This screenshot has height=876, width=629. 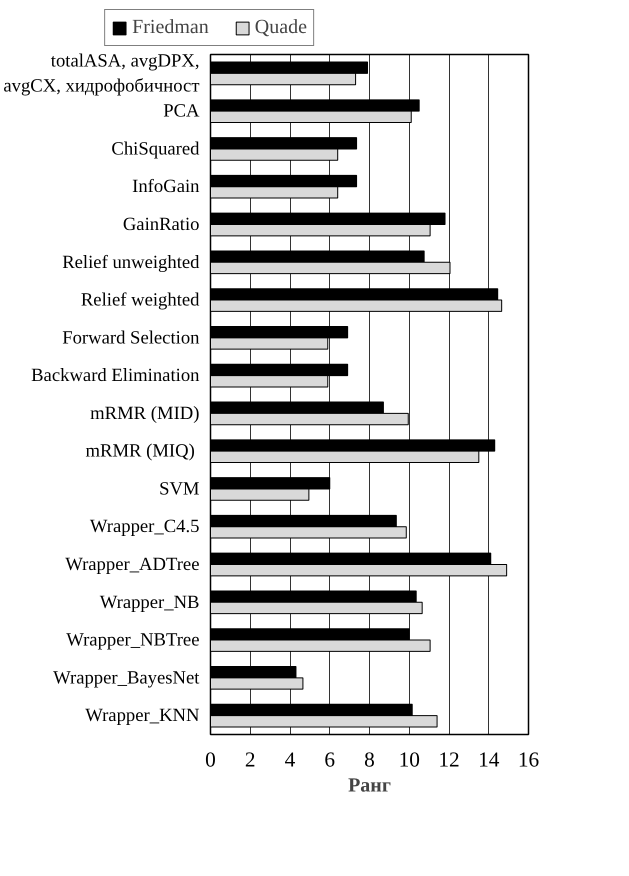 What do you see at coordinates (126, 677) in the screenshot?
I see `y-tick-label: Wrapper_BayesNet` at bounding box center [126, 677].